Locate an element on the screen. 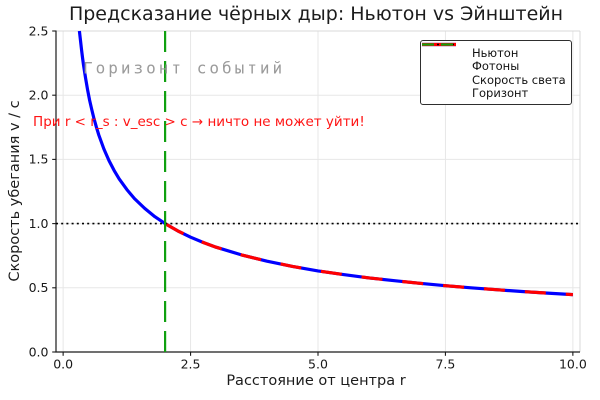 Image resolution: width=600 pixels, height=400 pixels. legend-label: Скорость света is located at coordinates (519, 79).